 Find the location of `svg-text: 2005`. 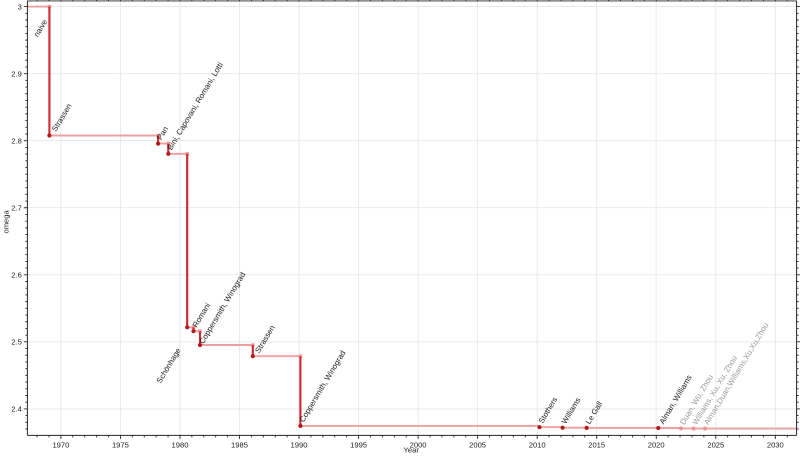

svg-text: 2005 is located at coordinates (477, 445).